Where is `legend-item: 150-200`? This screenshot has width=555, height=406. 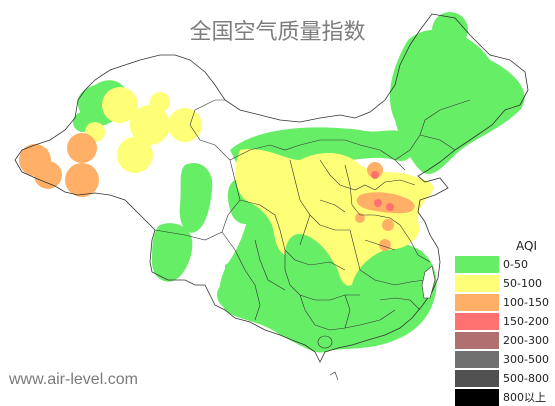
legend-item: 150-200 is located at coordinates (505, 321).